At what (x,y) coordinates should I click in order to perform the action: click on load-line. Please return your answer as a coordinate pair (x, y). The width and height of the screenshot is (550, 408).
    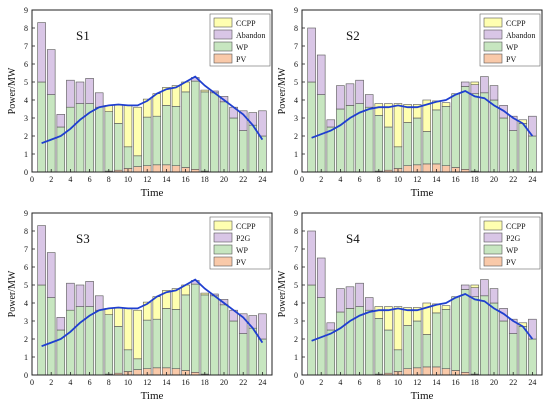
    Looking at the image, I should click on (152, 313).